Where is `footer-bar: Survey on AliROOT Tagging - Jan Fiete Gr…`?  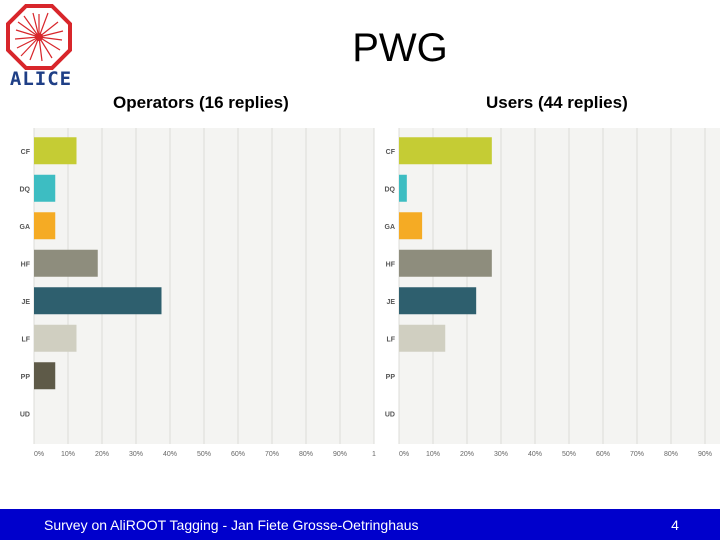 footer-bar: Survey on AliROOT Tagging - Jan Fiete Gr… is located at coordinates (360, 524).